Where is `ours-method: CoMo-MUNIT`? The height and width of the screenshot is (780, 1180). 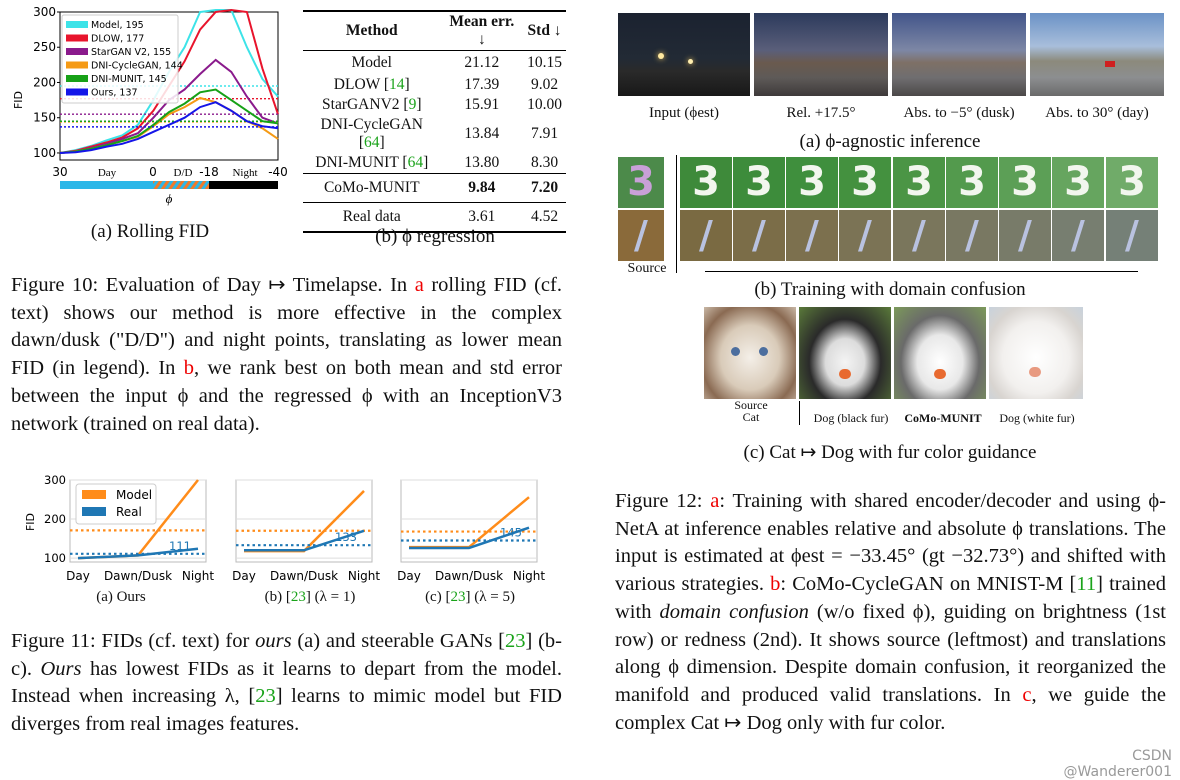
ours-method: CoMo-MUNIT is located at coordinates (371, 187).